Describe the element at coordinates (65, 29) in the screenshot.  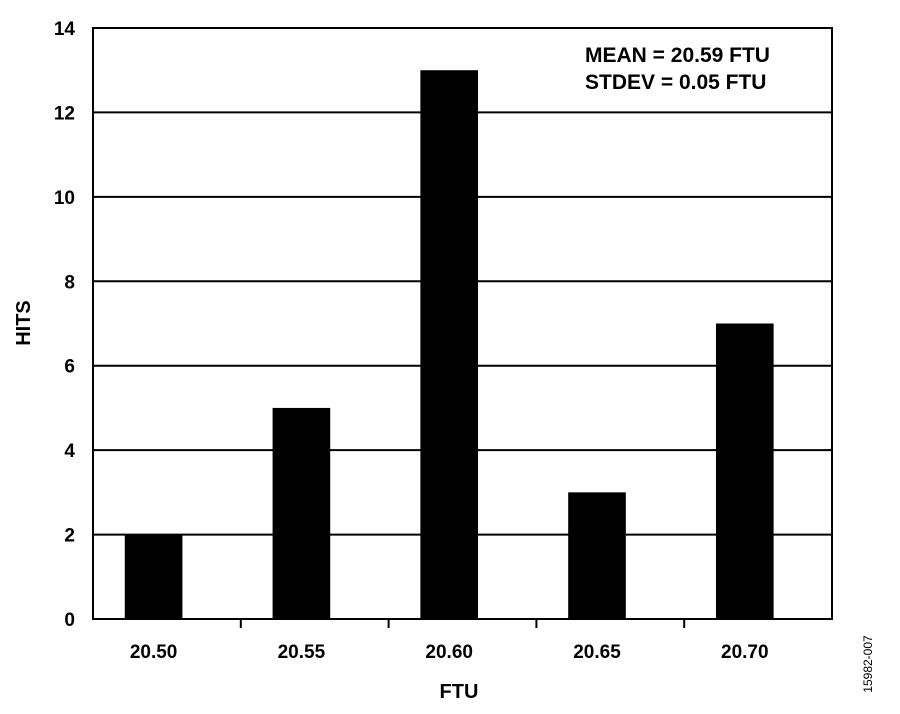
I see `y-tick-label: 14` at that location.